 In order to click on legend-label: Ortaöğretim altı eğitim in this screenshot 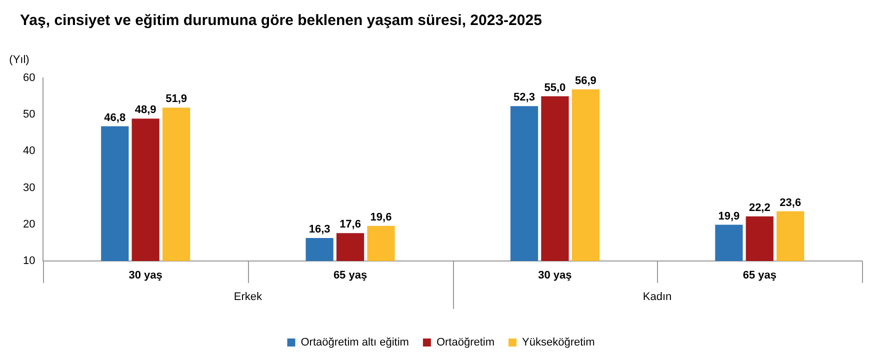, I will do `click(354, 342)`.